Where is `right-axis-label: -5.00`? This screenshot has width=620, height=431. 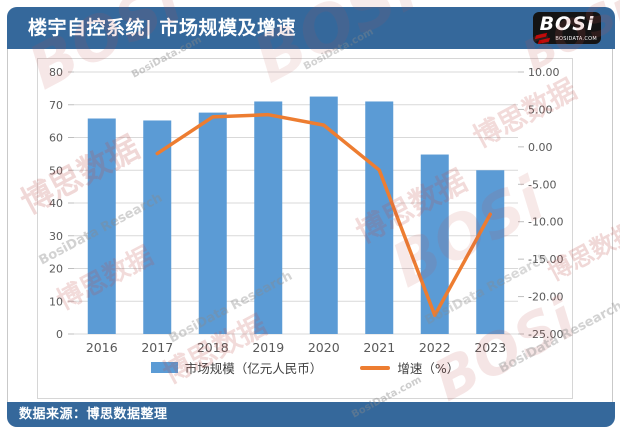
right-axis-label: -5.00 is located at coordinates (542, 184).